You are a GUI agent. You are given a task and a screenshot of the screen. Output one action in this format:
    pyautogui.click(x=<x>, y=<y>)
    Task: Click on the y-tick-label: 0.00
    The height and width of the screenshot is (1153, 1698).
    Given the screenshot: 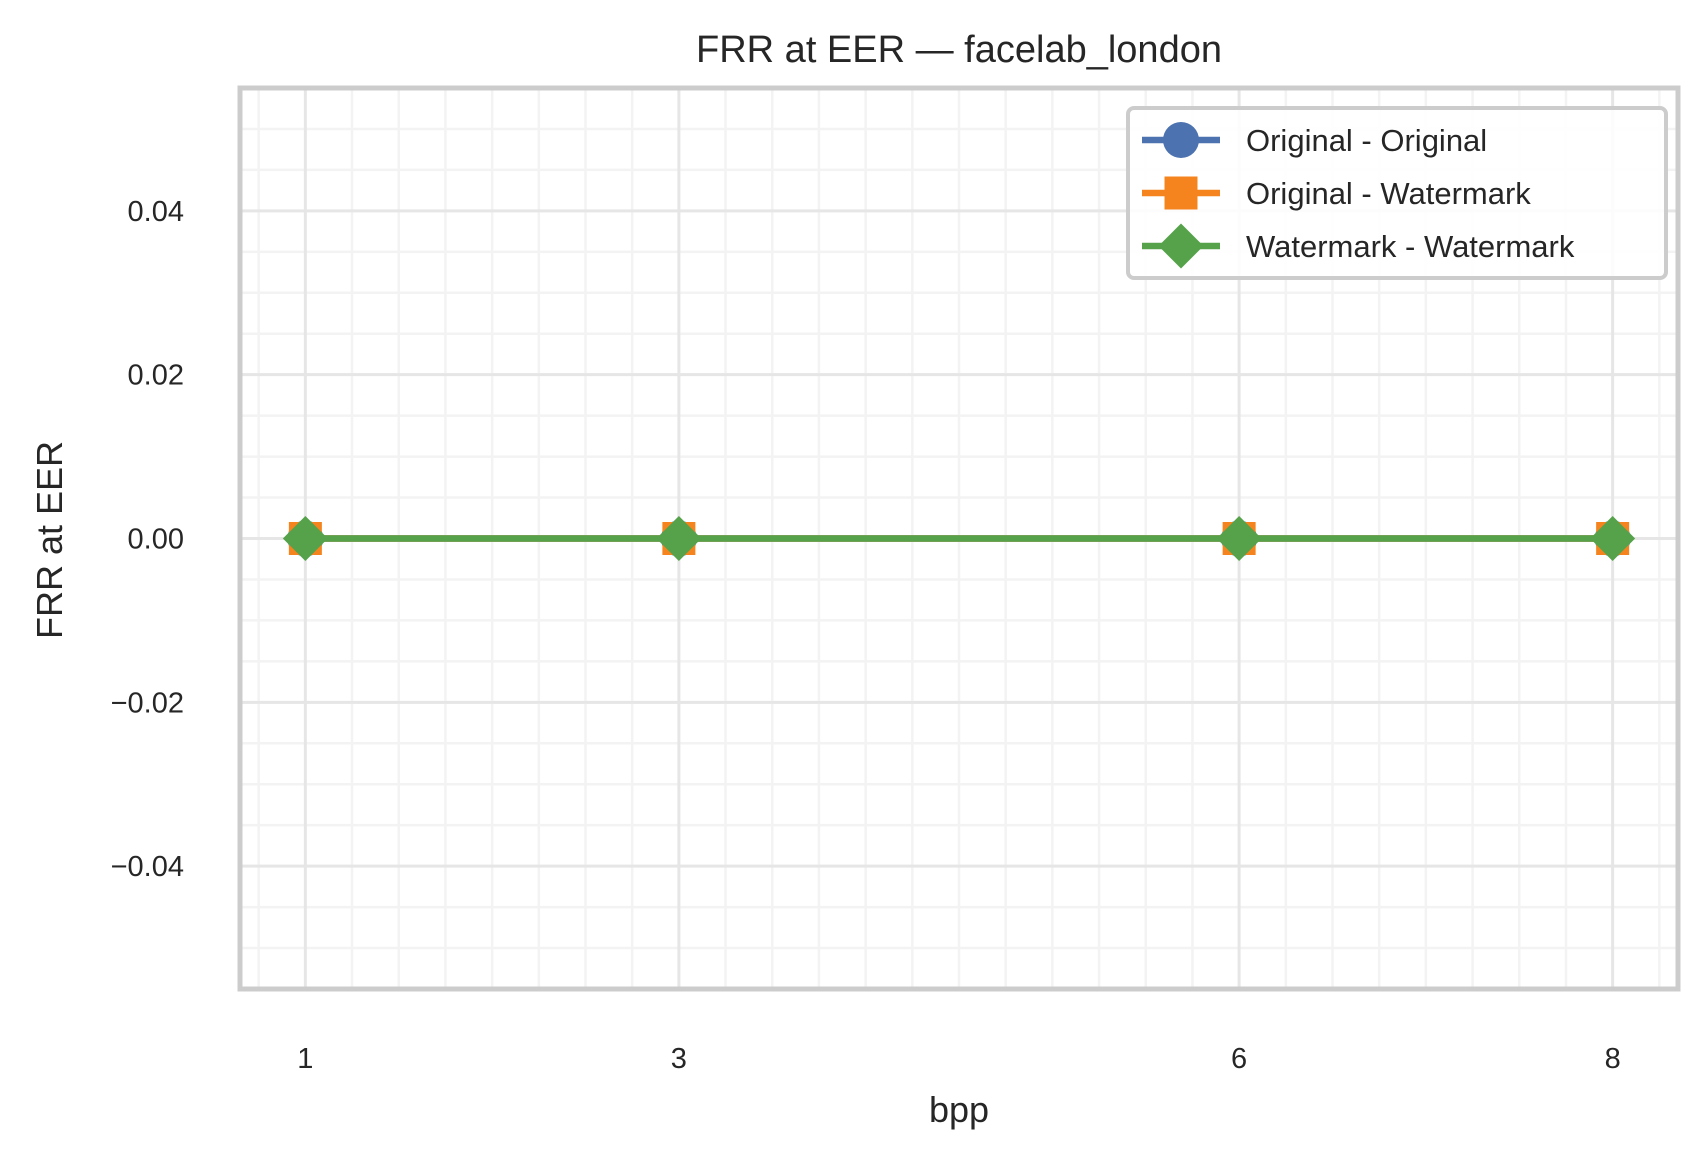 What is the action you would take?
    pyautogui.click(x=156, y=540)
    